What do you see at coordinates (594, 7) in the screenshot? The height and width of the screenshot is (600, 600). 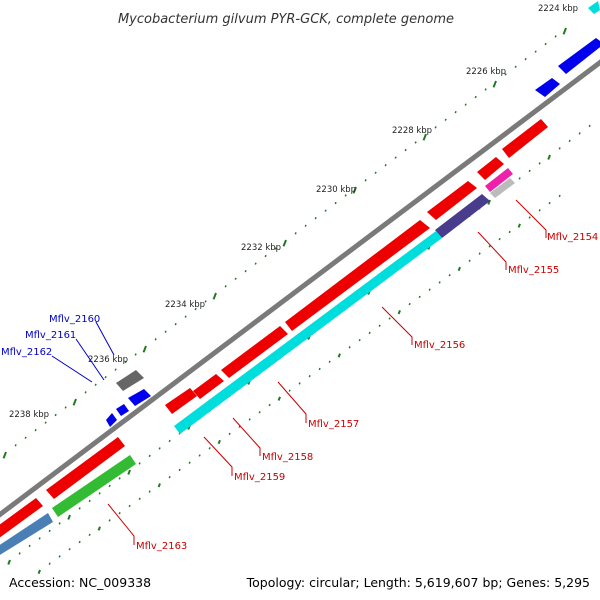 I see `gene-arrow-cyan-corner` at bounding box center [594, 7].